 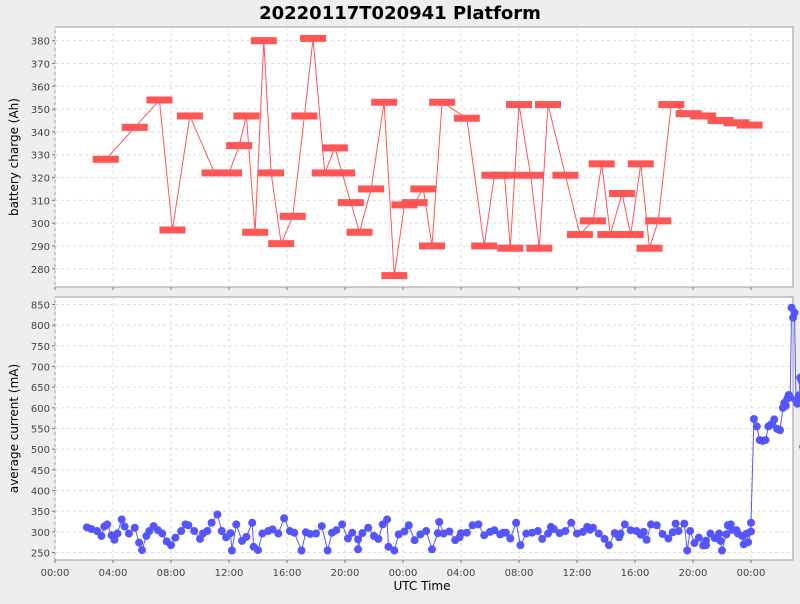 What do you see at coordinates (14, 428) in the screenshot?
I see `current-y-axis-label: average current (mA)` at bounding box center [14, 428].